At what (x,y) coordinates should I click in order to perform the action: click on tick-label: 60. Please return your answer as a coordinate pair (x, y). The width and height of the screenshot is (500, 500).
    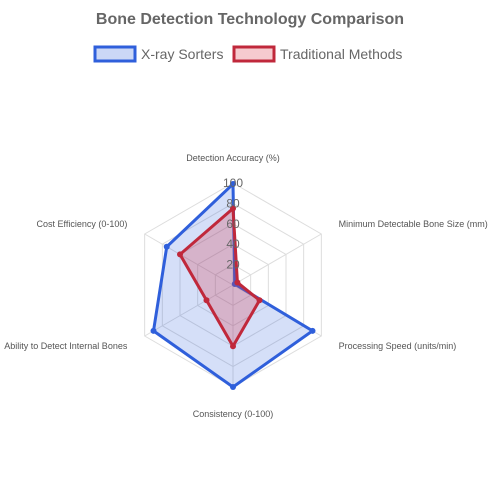
    Looking at the image, I should click on (233, 224).